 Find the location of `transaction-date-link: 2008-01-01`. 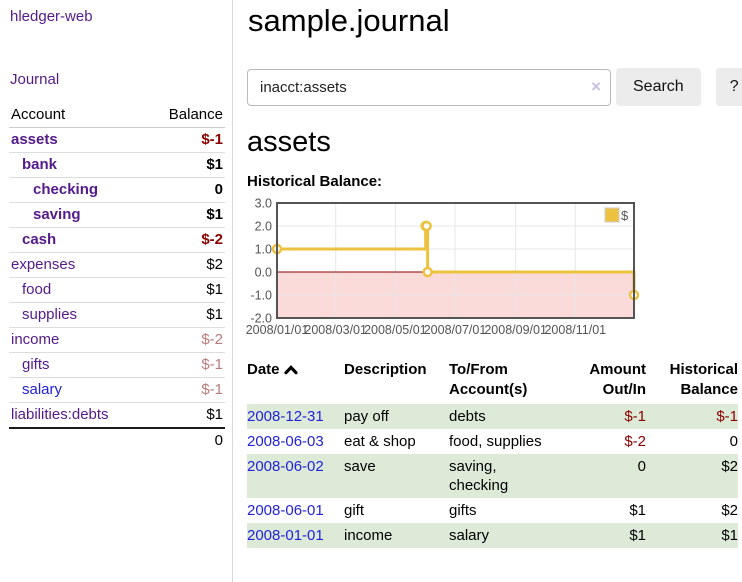

transaction-date-link: 2008-01-01 is located at coordinates (285, 535).